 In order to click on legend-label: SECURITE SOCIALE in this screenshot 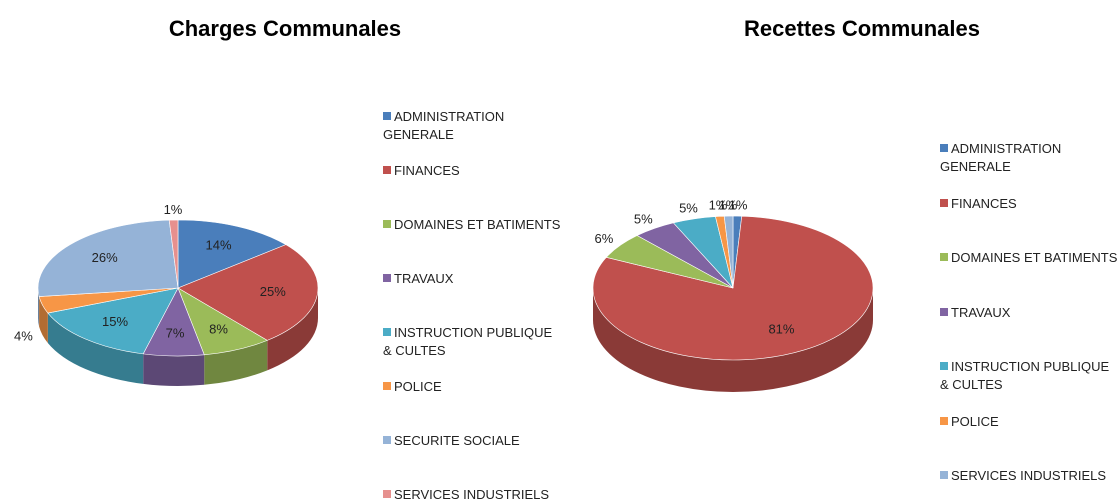, I will do `click(457, 440)`.